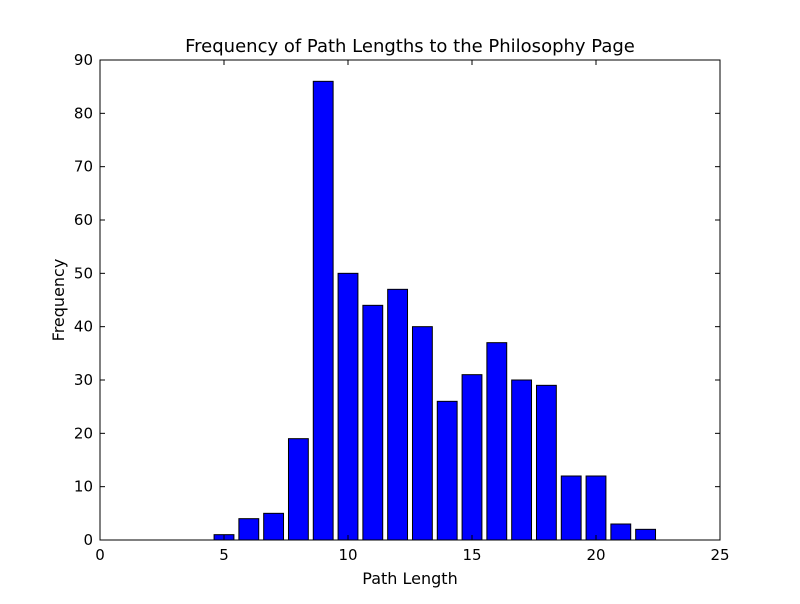  I want to click on y-tick-label-80: 80, so click(83, 113).